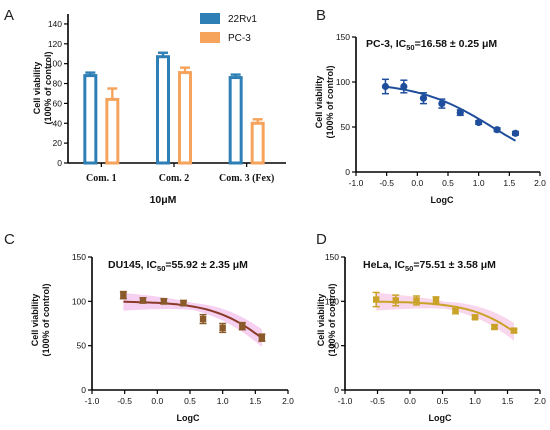  I want to click on y-tick-label: 140, so click(55, 24).